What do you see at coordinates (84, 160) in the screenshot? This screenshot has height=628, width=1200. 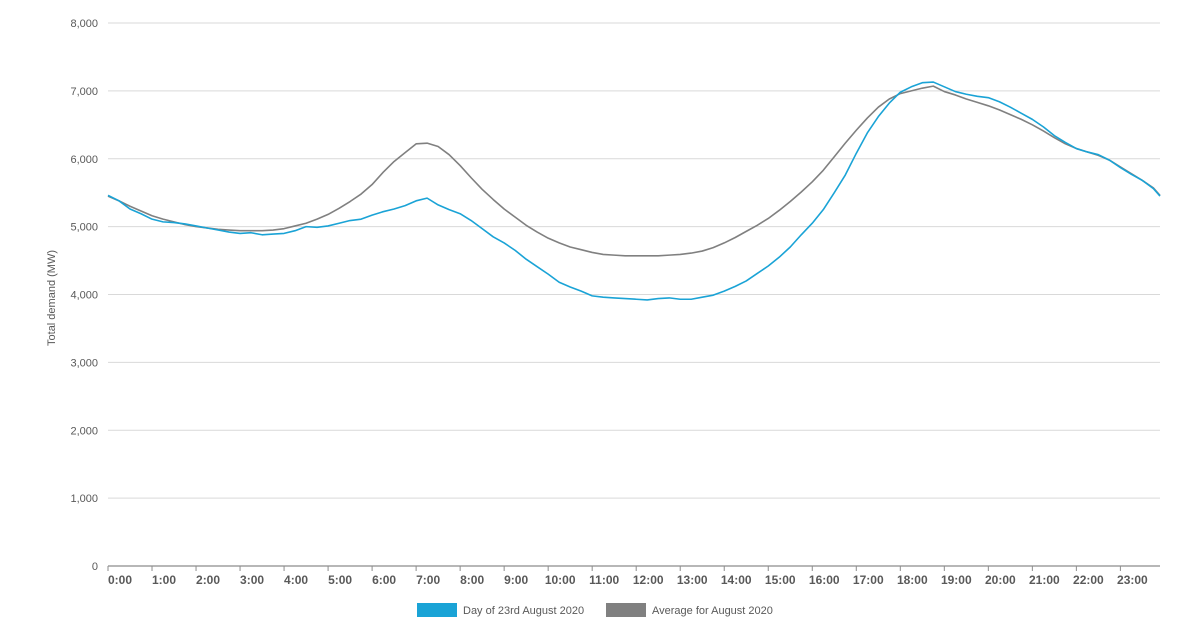 I see `y-tick-label: 6,000` at bounding box center [84, 160].